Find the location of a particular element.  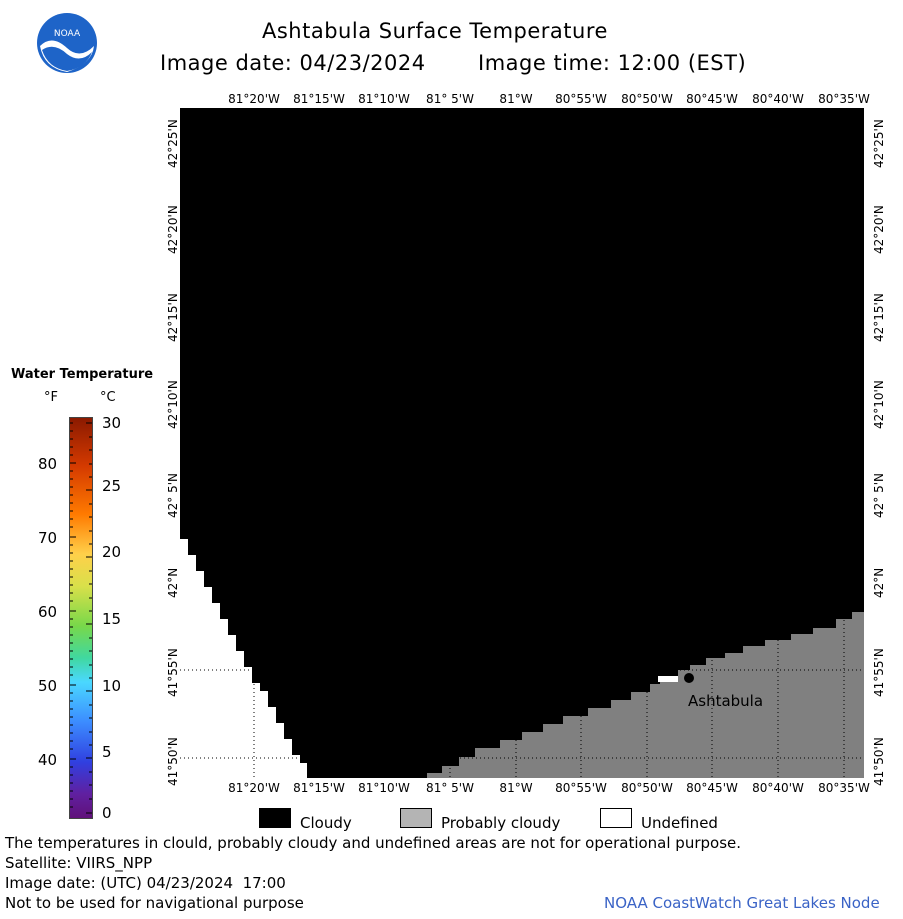

undefined-patch is located at coordinates (668, 679).